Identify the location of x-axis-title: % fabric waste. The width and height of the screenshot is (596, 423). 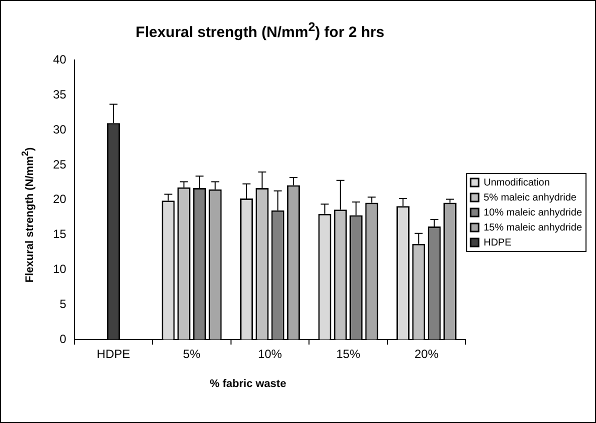
(248, 384).